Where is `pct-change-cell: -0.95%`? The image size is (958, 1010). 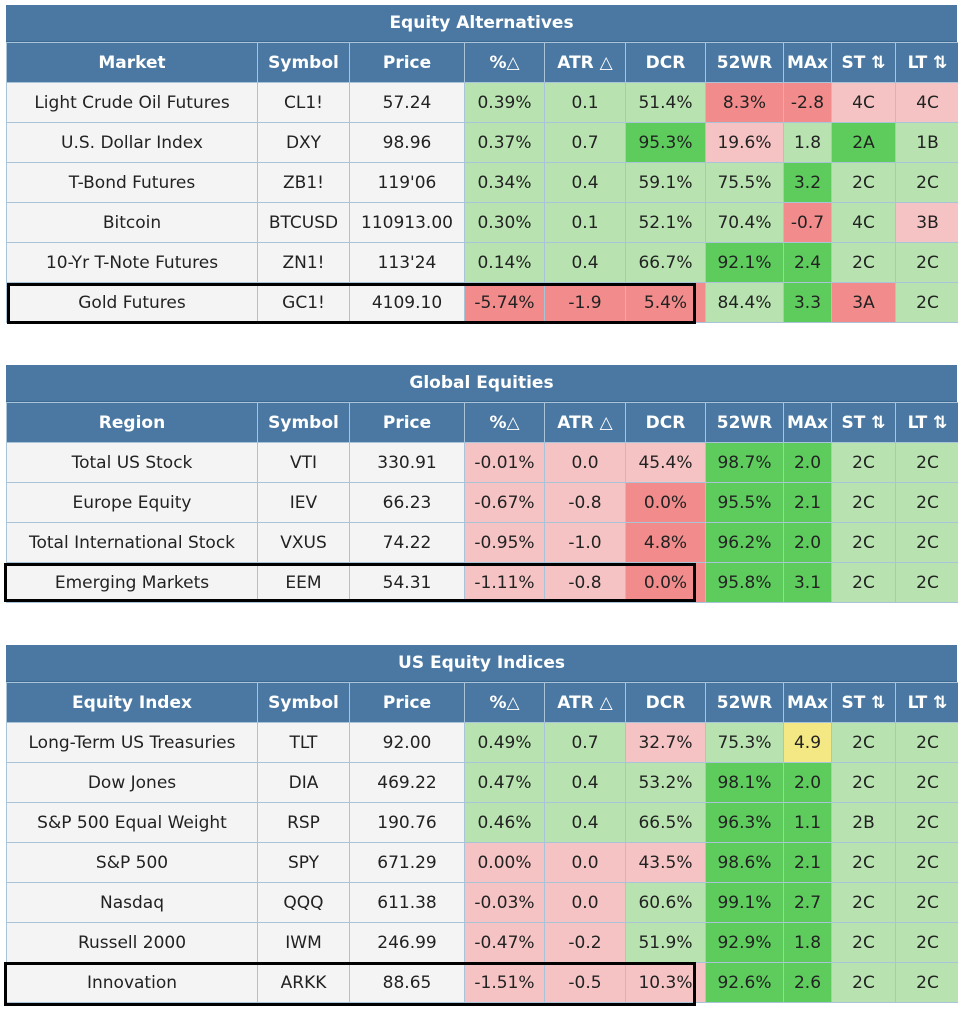 pct-change-cell: -0.95% is located at coordinates (504, 542).